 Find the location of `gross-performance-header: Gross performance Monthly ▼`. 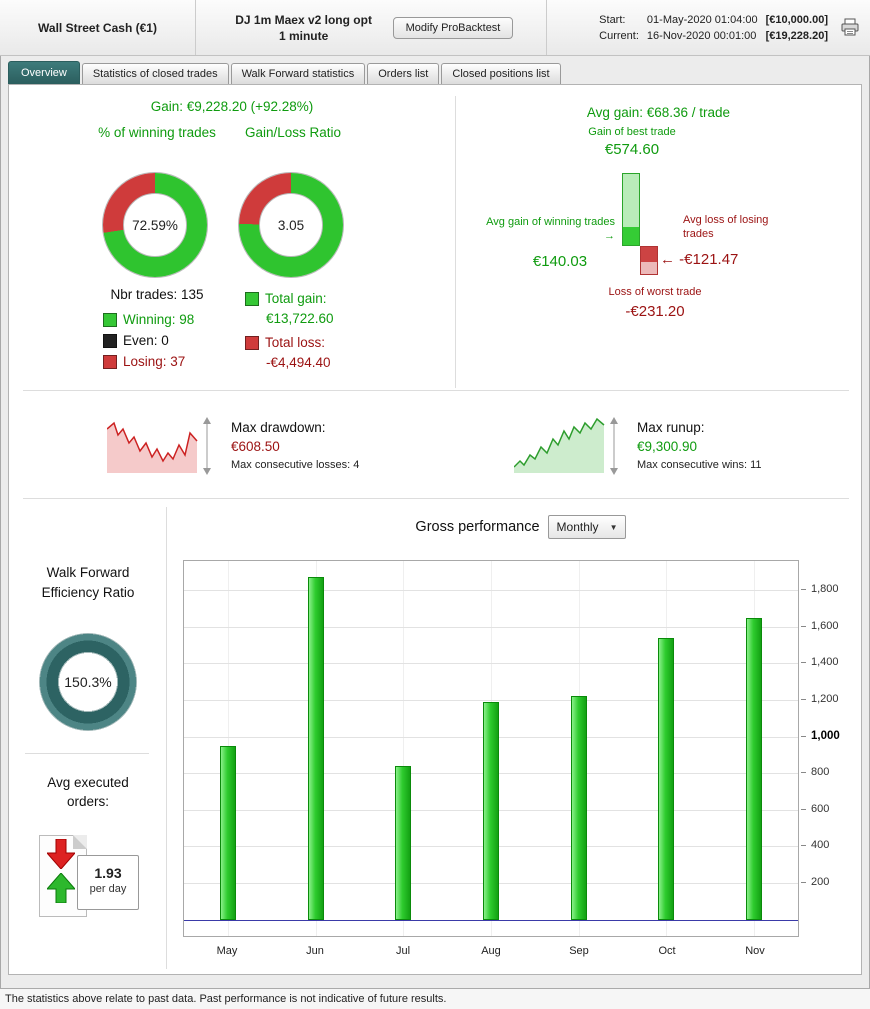

gross-performance-header: Gross performance Monthly ▼ is located at coordinates (520, 527).